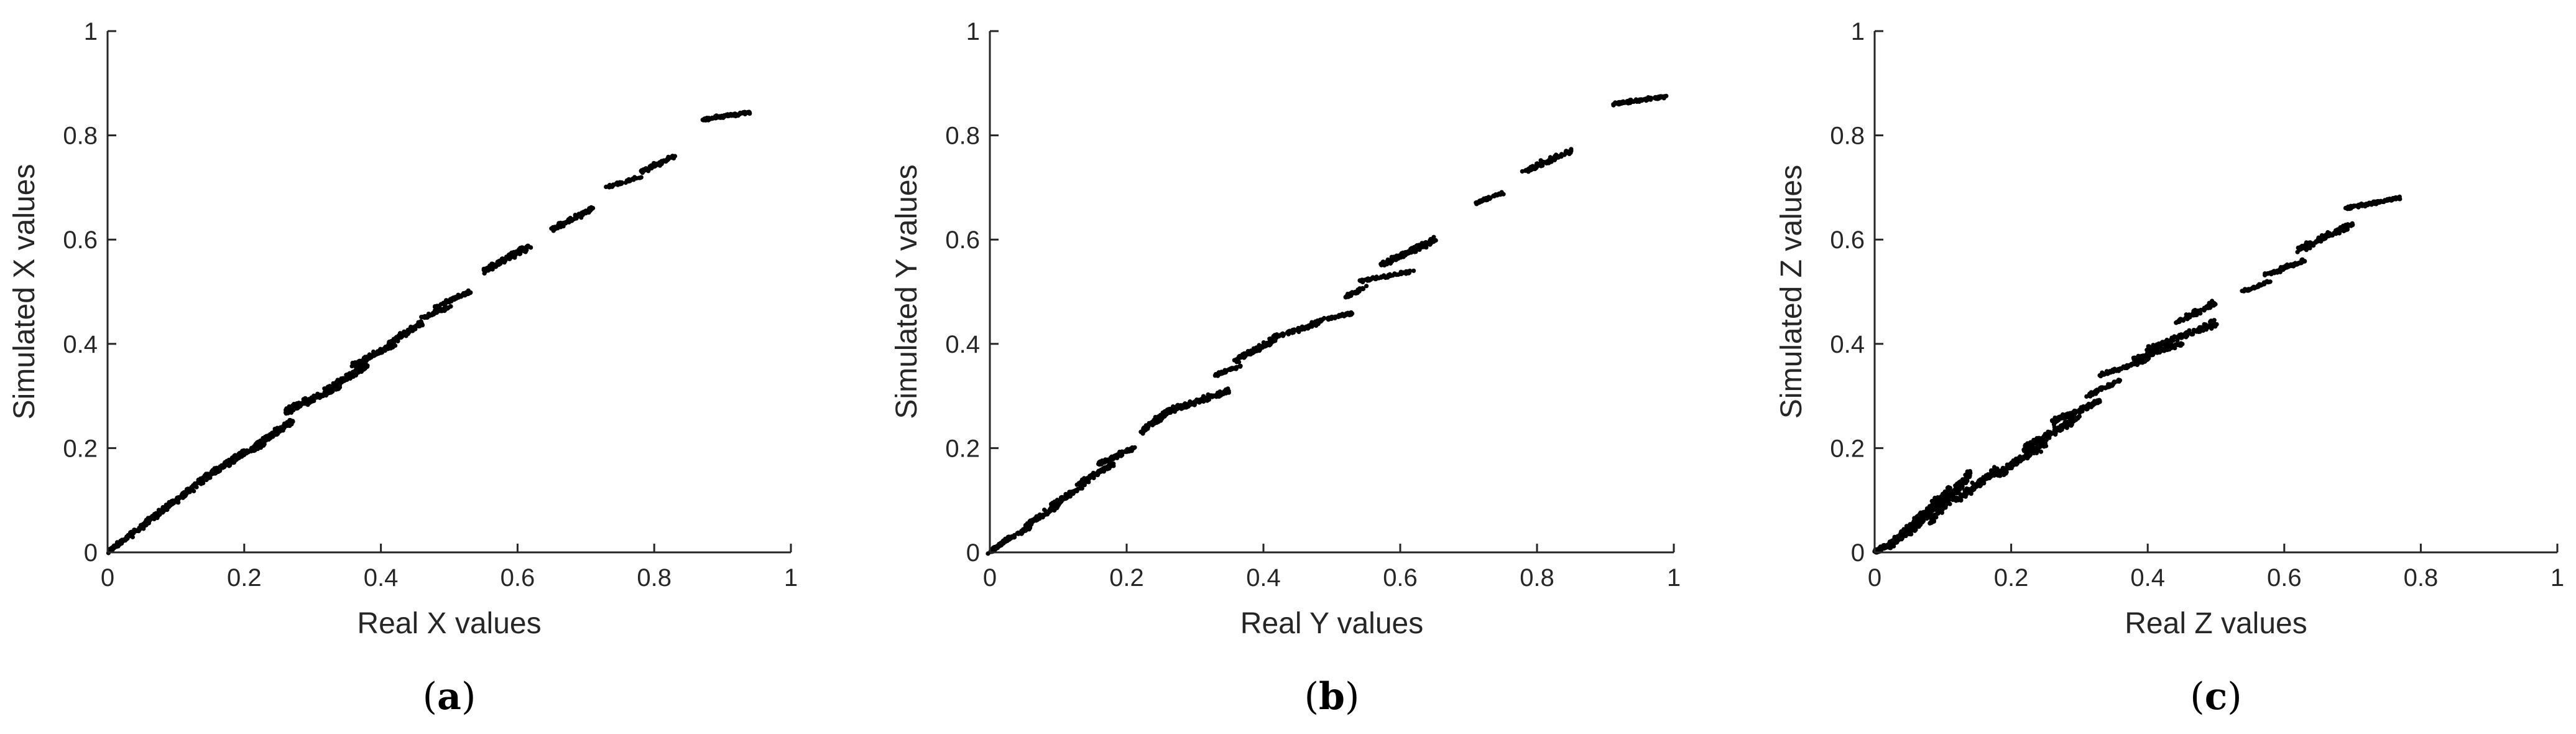 The image size is (2576, 734). Describe the element at coordinates (791, 578) in the screenshot. I see `x-tick-label: 1` at that location.